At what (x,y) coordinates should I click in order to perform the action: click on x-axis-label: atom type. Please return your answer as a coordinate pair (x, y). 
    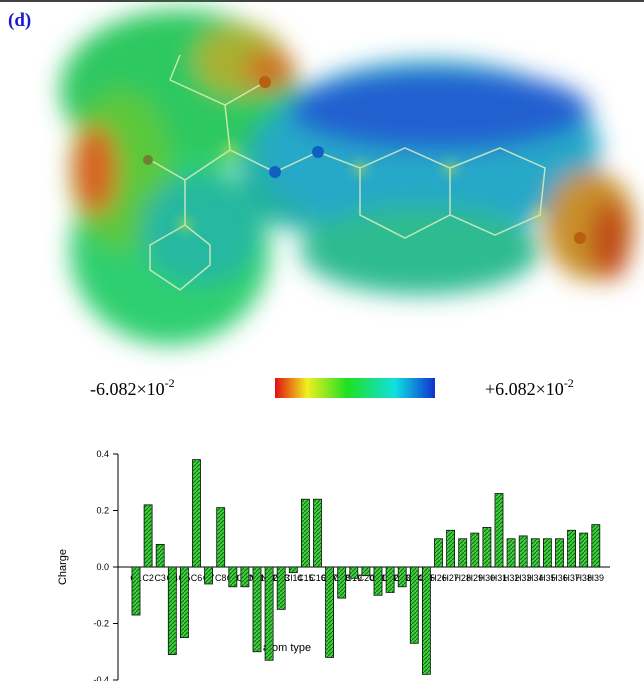
    Looking at the image, I should click on (287, 648).